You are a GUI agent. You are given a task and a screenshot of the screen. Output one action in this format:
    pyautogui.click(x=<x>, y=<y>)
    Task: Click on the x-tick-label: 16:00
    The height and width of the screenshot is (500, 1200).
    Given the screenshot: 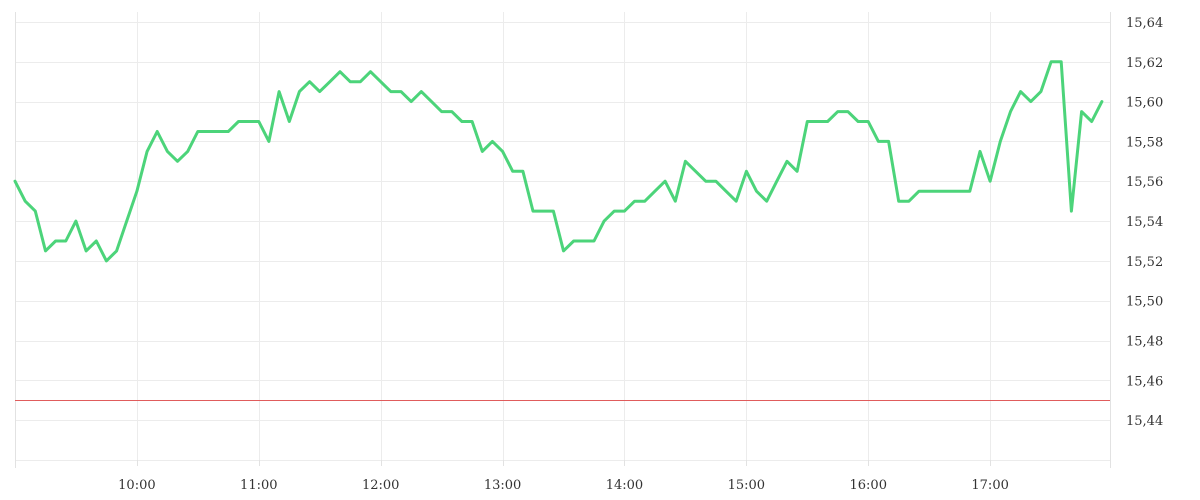 What is the action you would take?
    pyautogui.click(x=868, y=485)
    